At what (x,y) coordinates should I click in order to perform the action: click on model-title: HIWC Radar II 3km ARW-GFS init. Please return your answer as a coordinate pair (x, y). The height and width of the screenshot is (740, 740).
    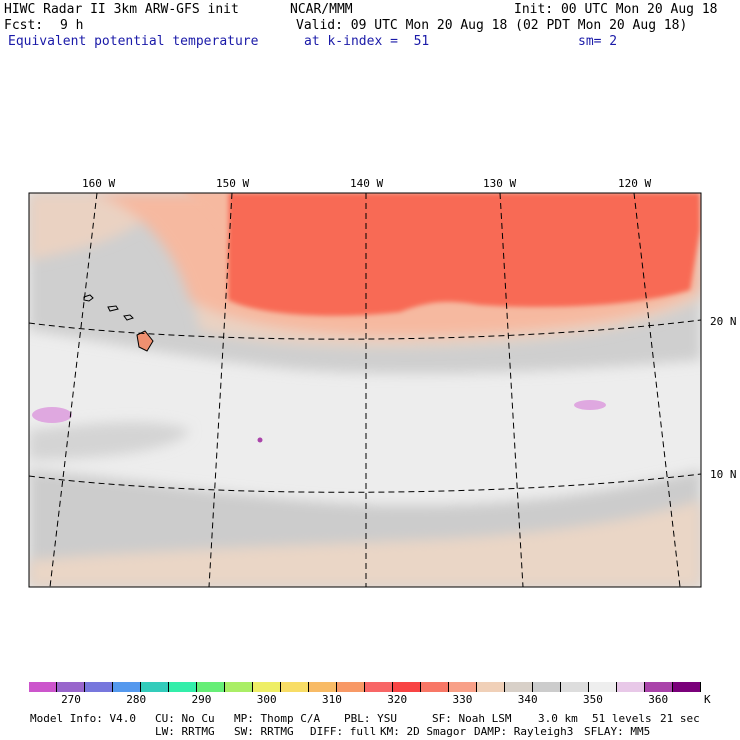
    Looking at the image, I should click on (121, 9).